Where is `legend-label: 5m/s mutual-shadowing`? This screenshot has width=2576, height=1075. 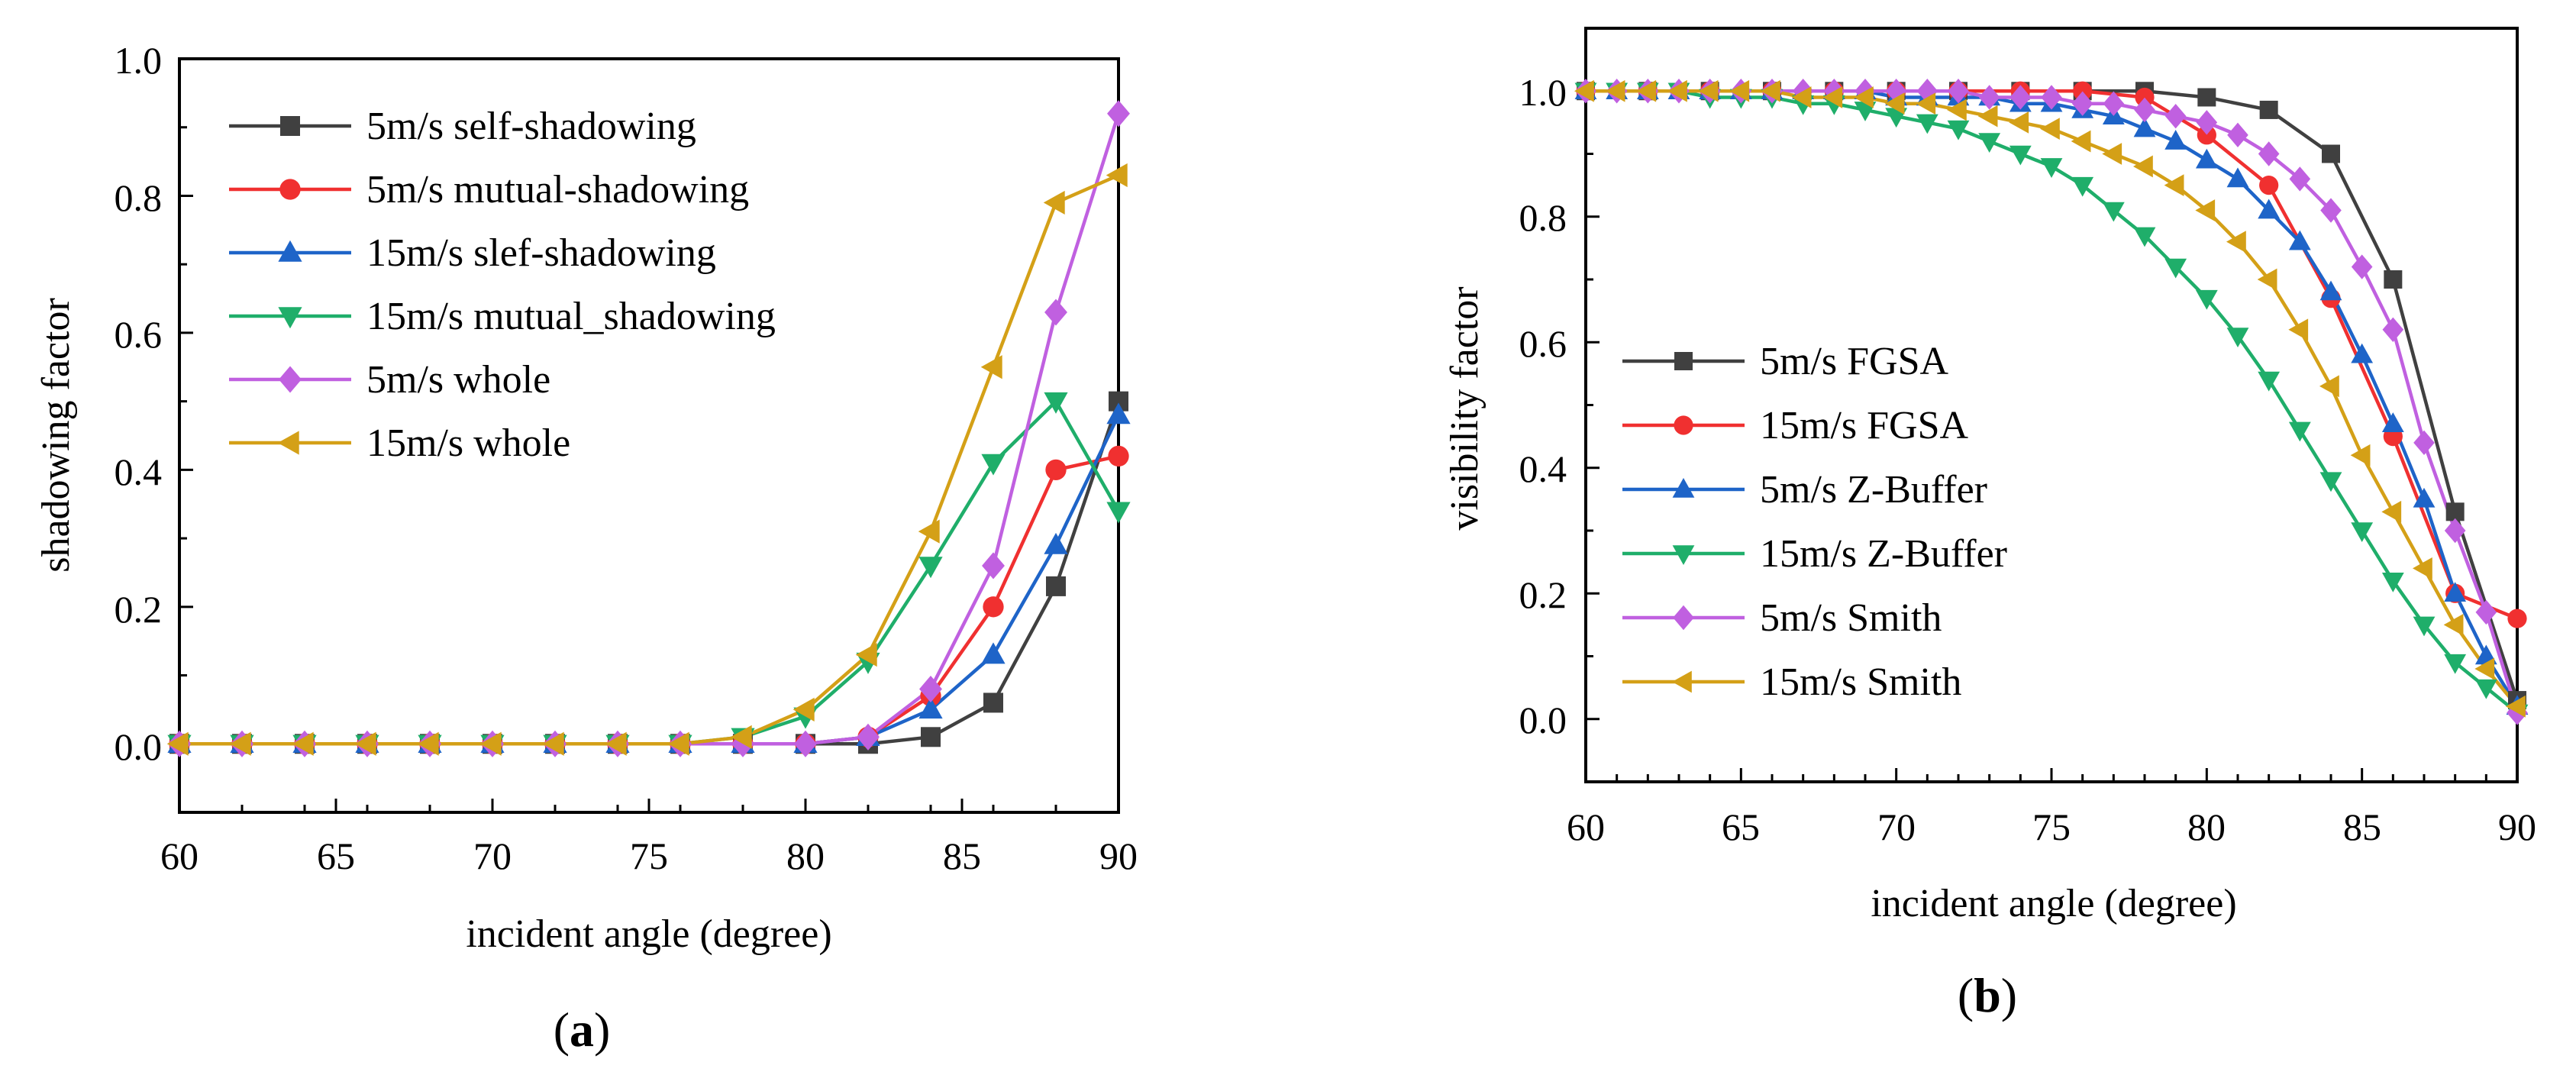
legend-label: 5m/s mutual-shadowing is located at coordinates (557, 189).